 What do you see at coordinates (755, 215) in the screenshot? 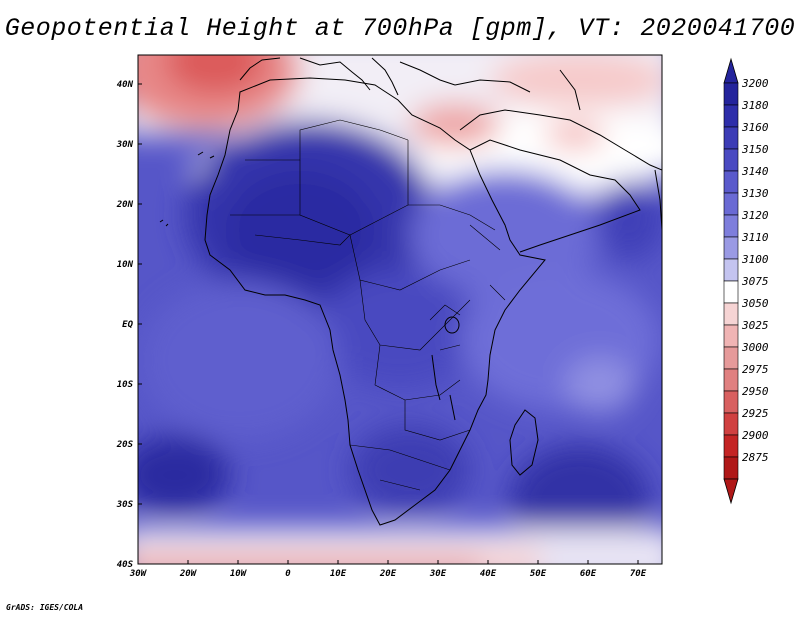
I see `colorbar-level-label: 3120` at bounding box center [755, 215].